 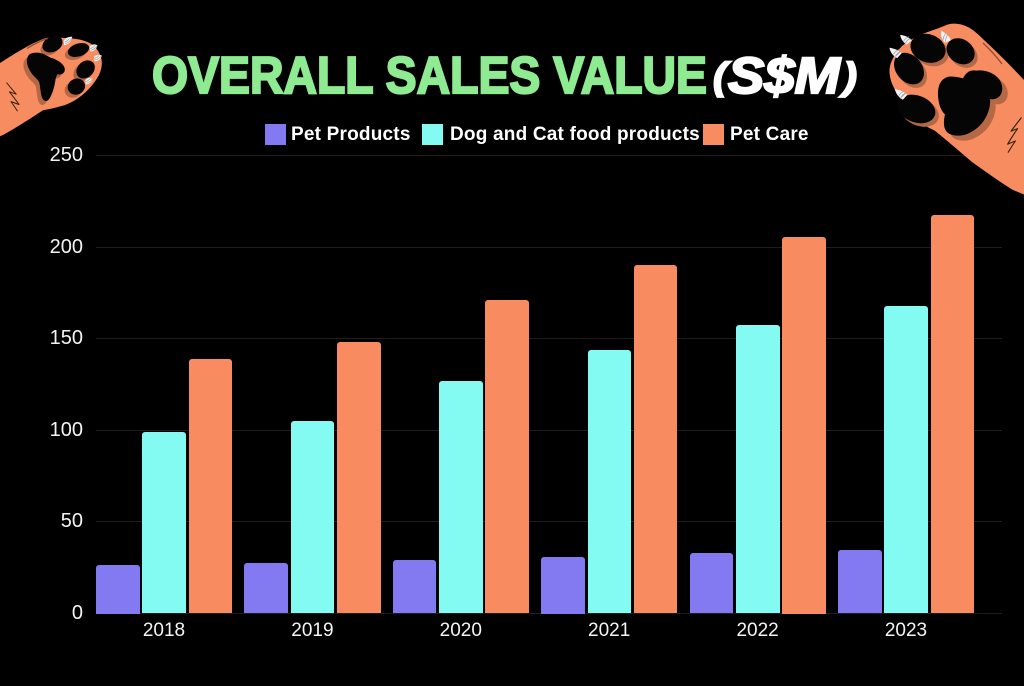 What do you see at coordinates (785, 75) in the screenshot?
I see `svg-text: S$M` at bounding box center [785, 75].